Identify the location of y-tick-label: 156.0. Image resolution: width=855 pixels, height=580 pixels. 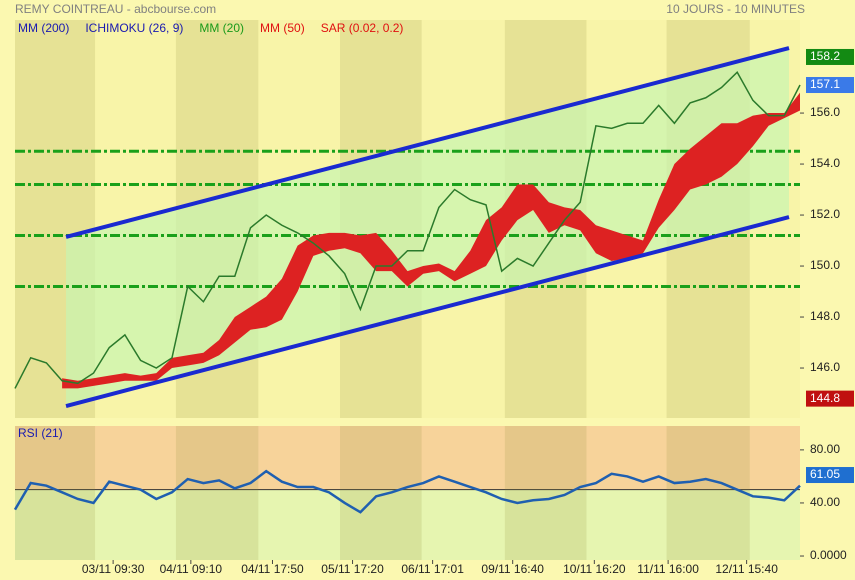
(825, 112).